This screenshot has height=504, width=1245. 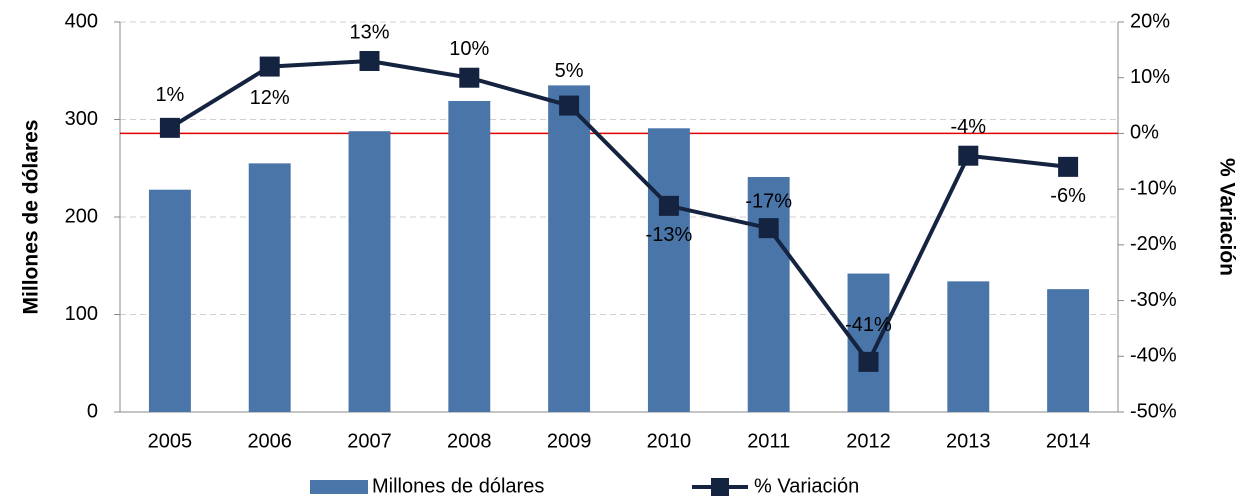 I want to click on y2-tick-label: -10%, so click(x=1153, y=188).